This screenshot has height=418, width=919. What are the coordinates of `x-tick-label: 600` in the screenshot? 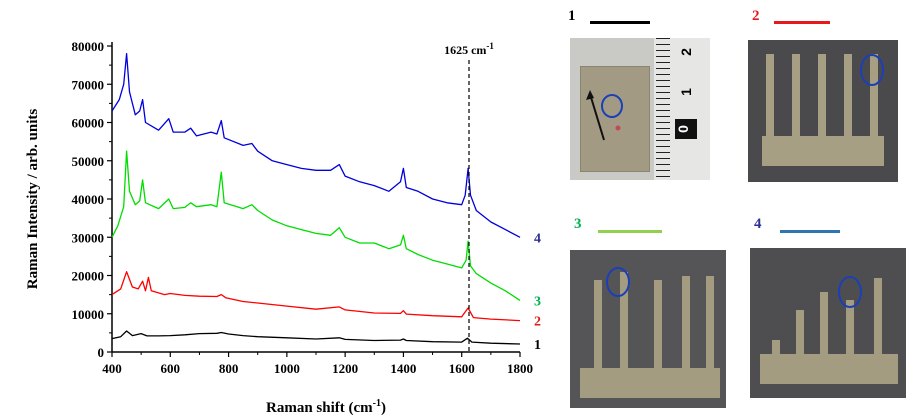 It's located at (171, 368).